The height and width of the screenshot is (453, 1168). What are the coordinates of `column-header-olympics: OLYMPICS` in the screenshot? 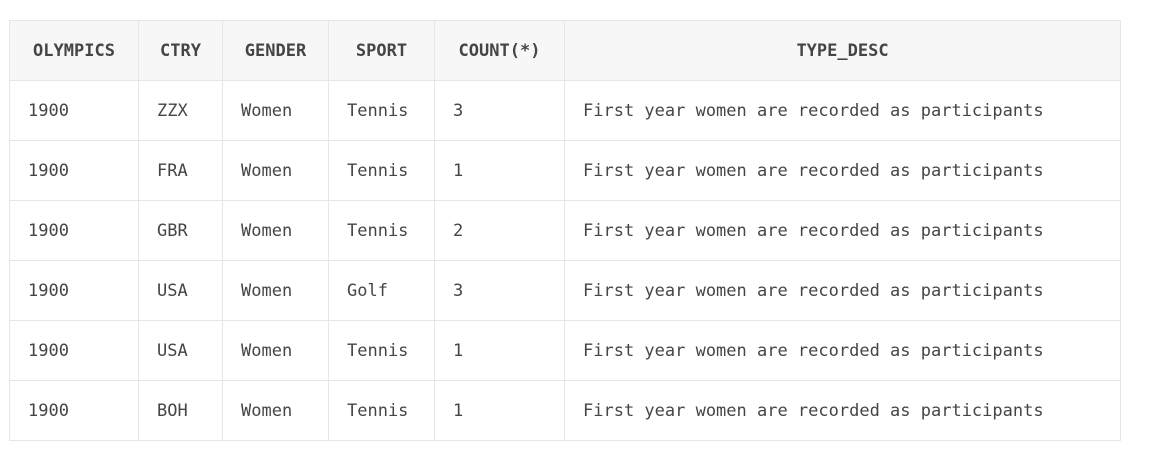 It's located at (74, 50).